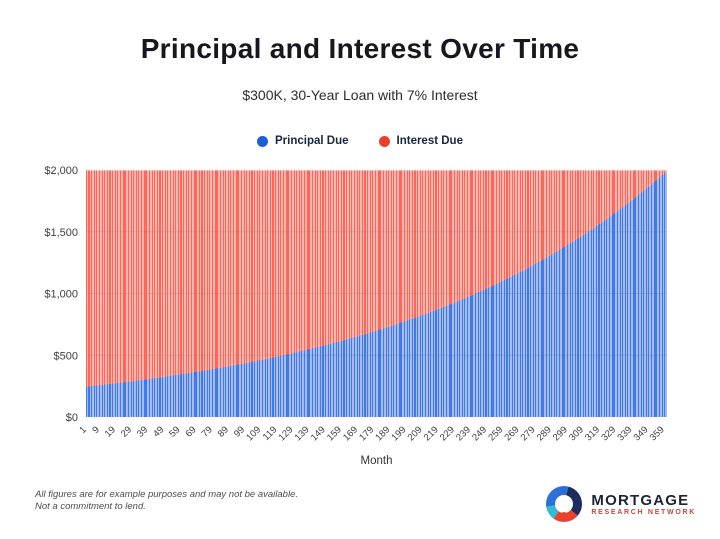 This screenshot has height=539, width=720. I want to click on legend: Principal Due Interest Due, so click(360, 141).